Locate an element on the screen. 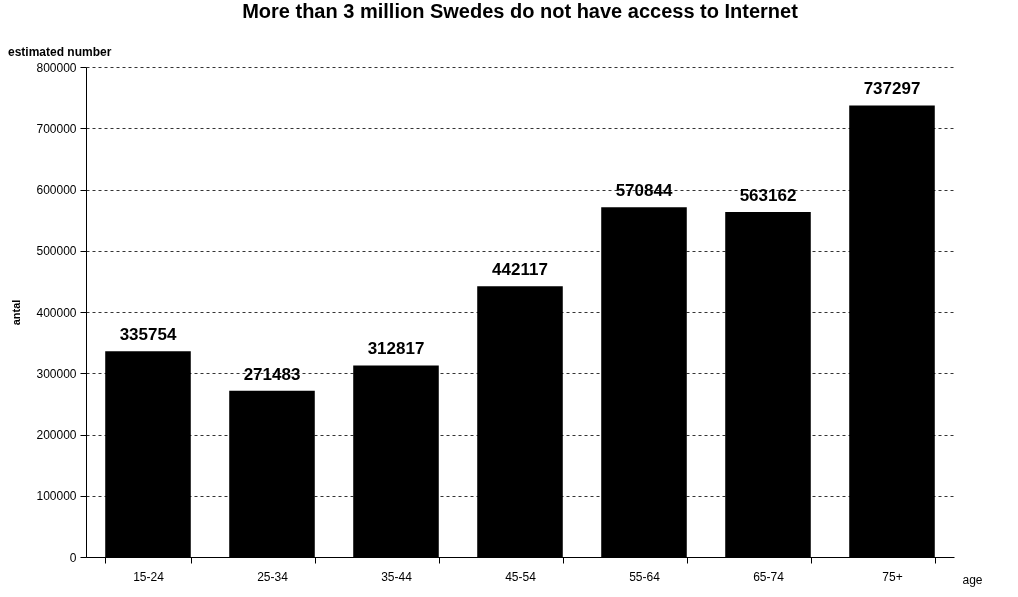  x-tick-label: 45-54 is located at coordinates (521, 576).